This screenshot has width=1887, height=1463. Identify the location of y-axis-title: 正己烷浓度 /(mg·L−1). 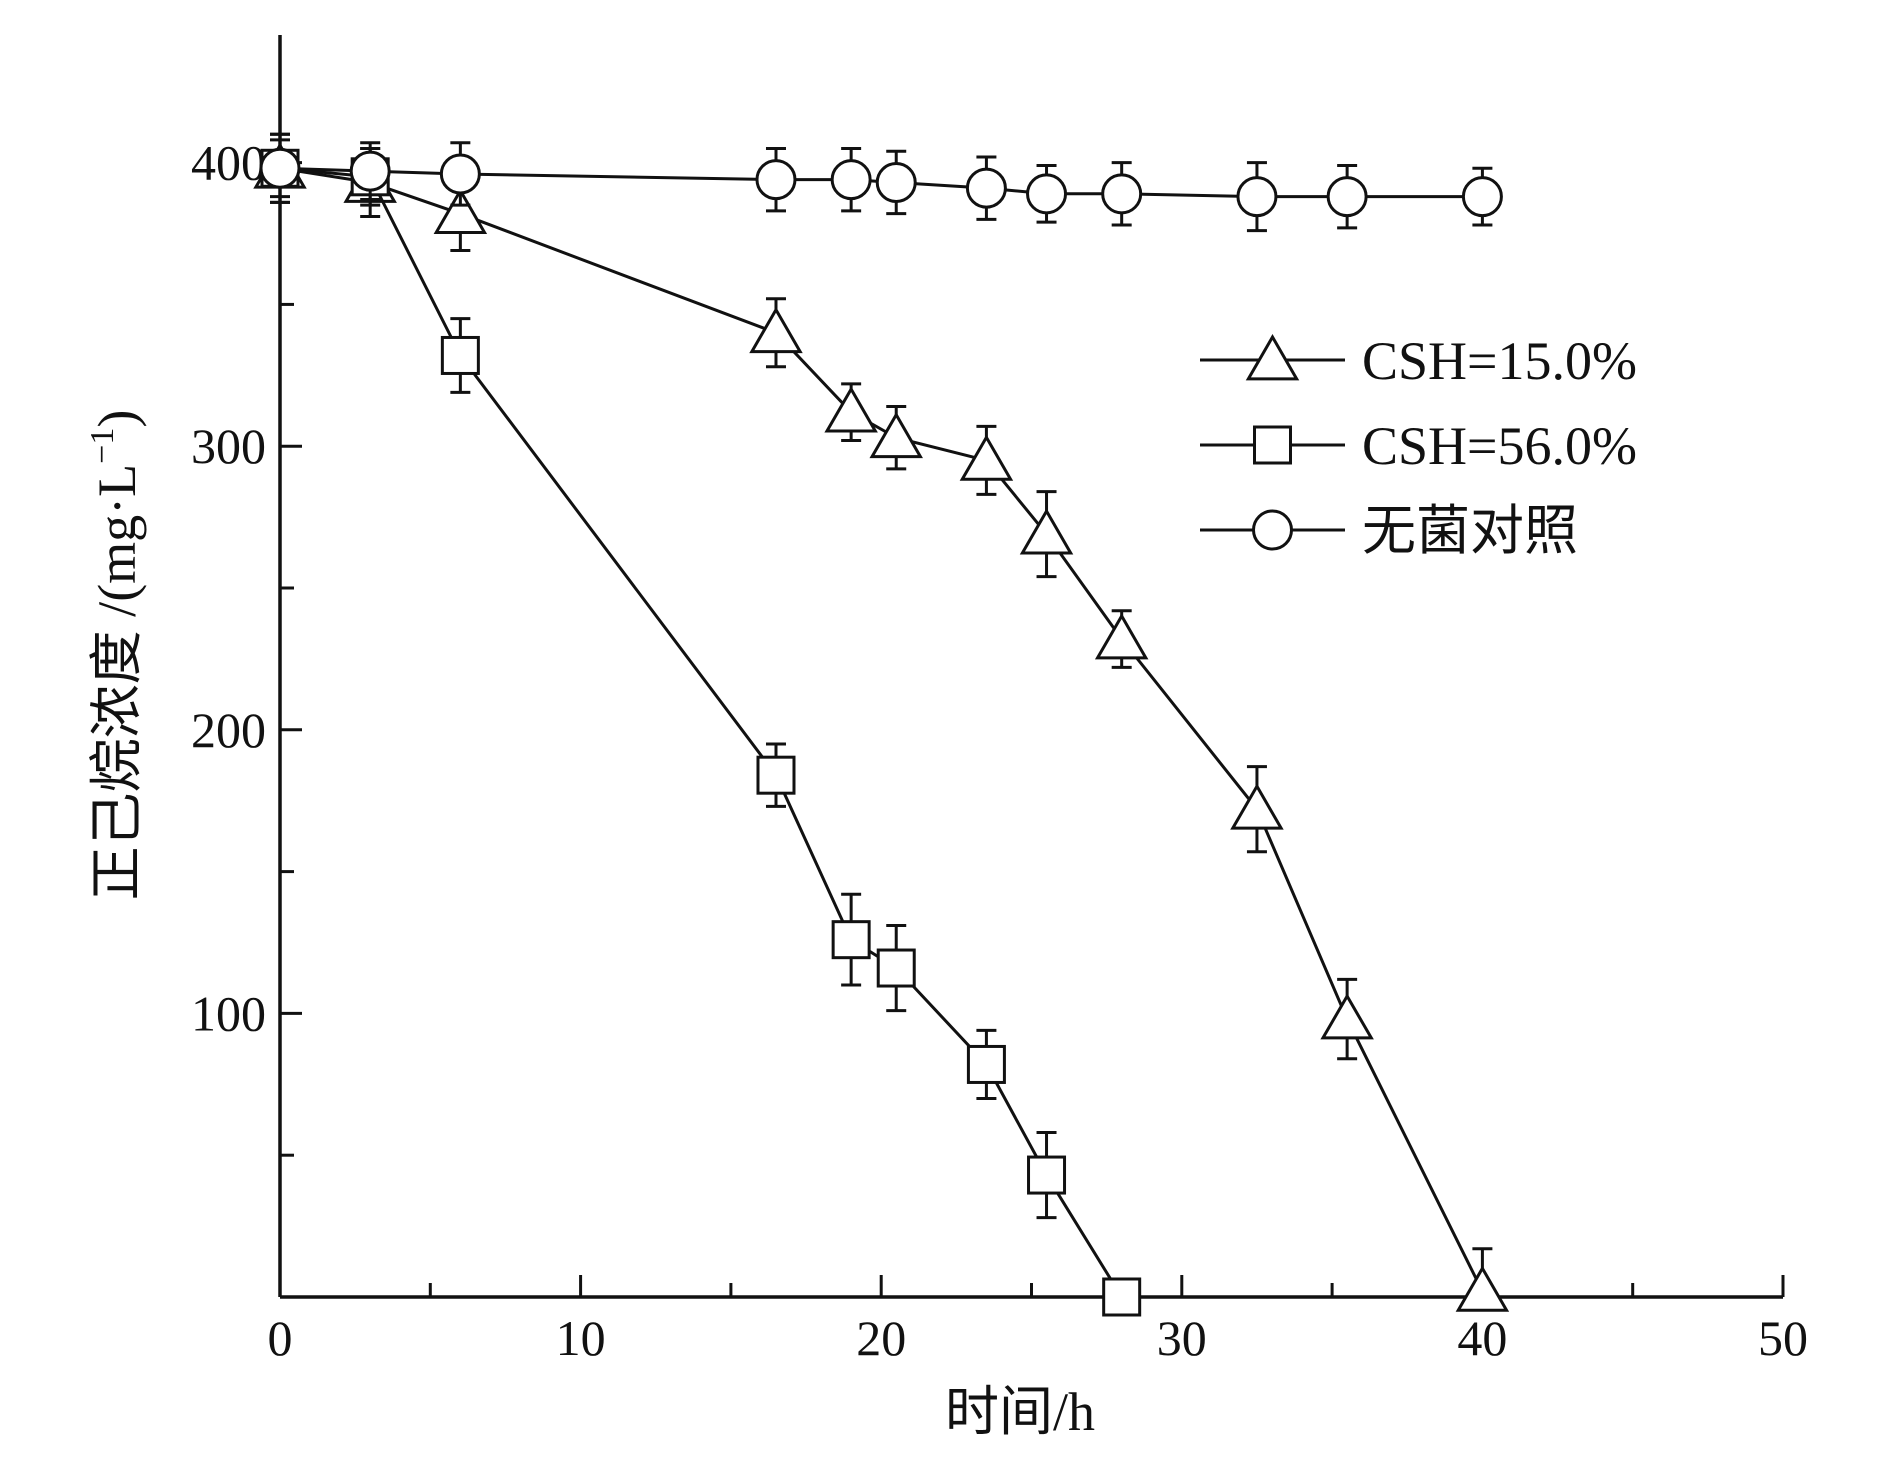
(115, 655).